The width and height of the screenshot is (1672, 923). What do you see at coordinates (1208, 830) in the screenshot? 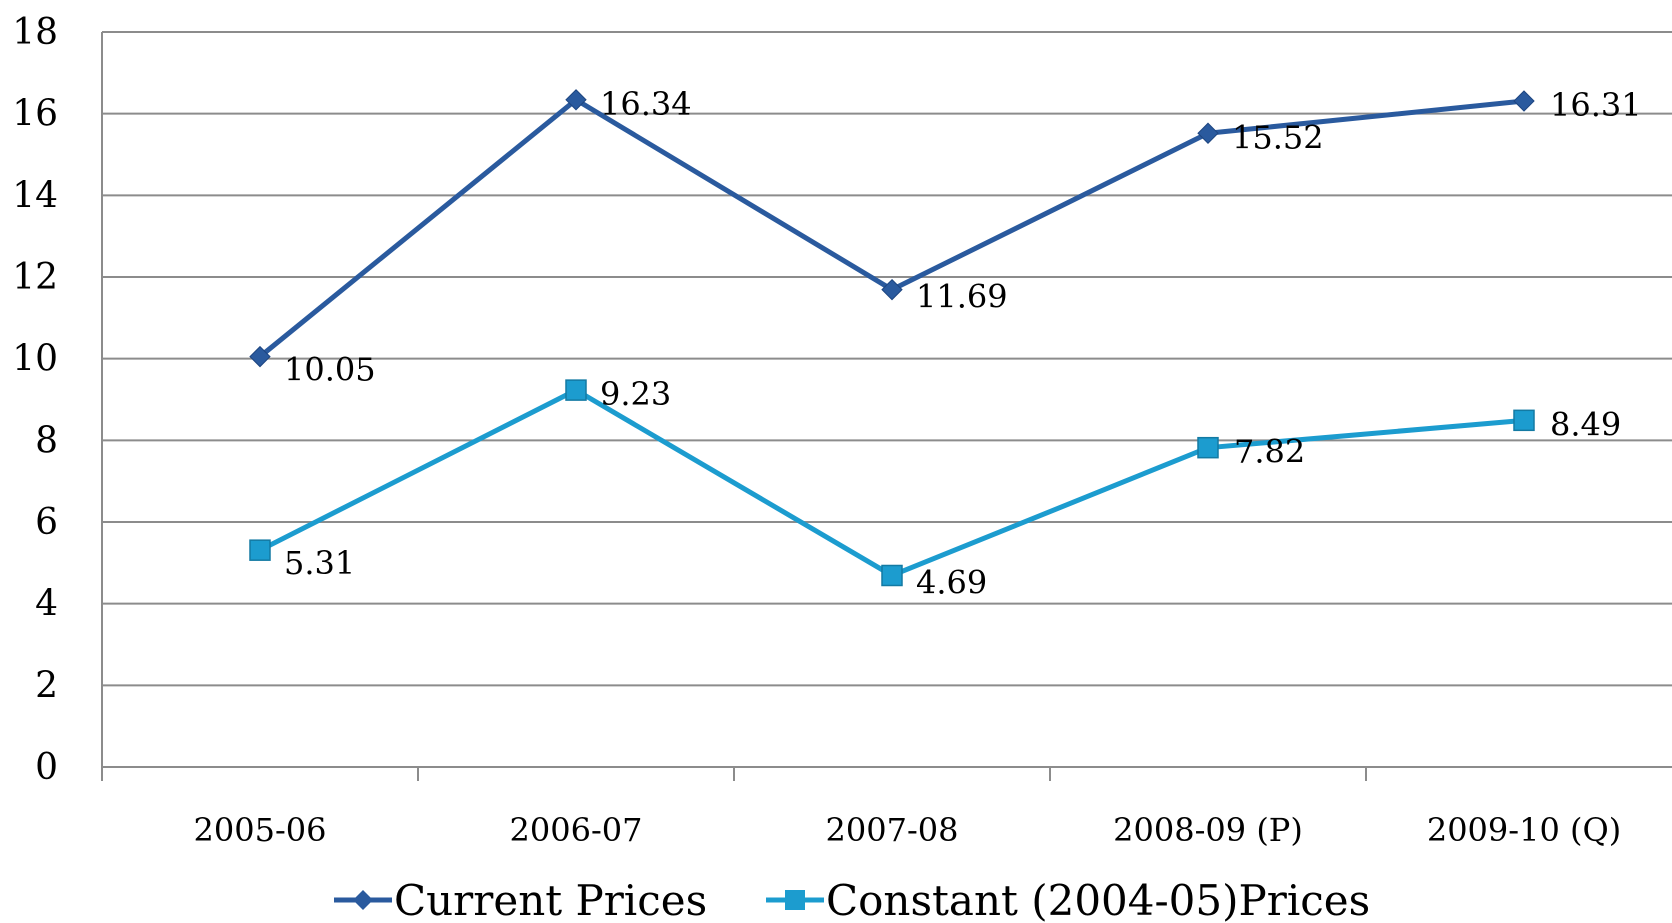
I see `x-tick-label: 2008-09 (P)` at bounding box center [1208, 830].